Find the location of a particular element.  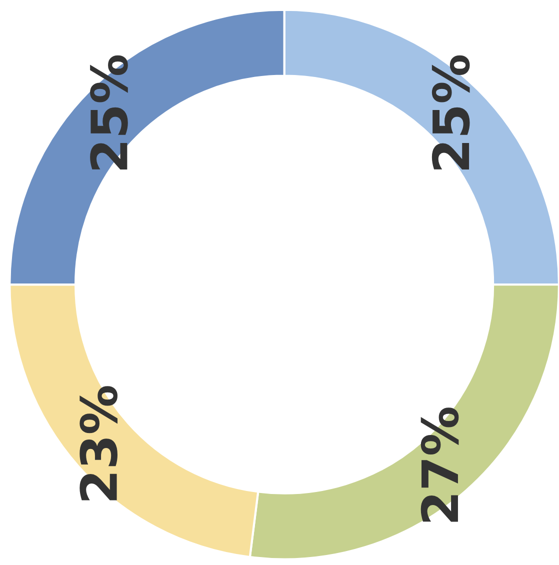

data-label: 23% is located at coordinates (99, 443).